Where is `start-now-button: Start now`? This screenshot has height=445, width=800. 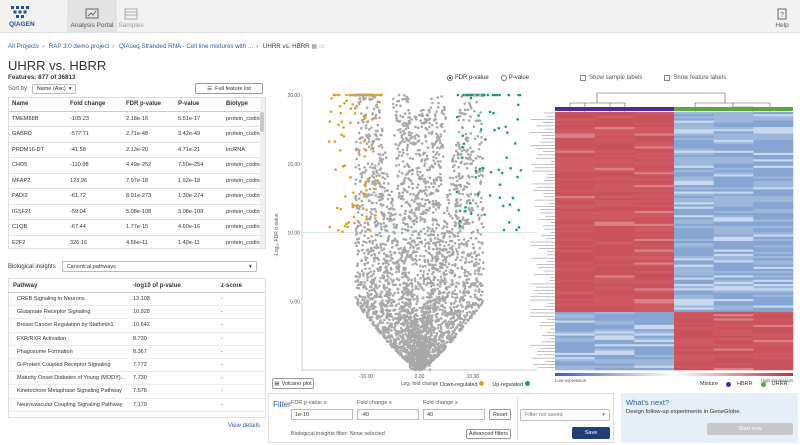 start-now-button: Start now is located at coordinates (750, 429).